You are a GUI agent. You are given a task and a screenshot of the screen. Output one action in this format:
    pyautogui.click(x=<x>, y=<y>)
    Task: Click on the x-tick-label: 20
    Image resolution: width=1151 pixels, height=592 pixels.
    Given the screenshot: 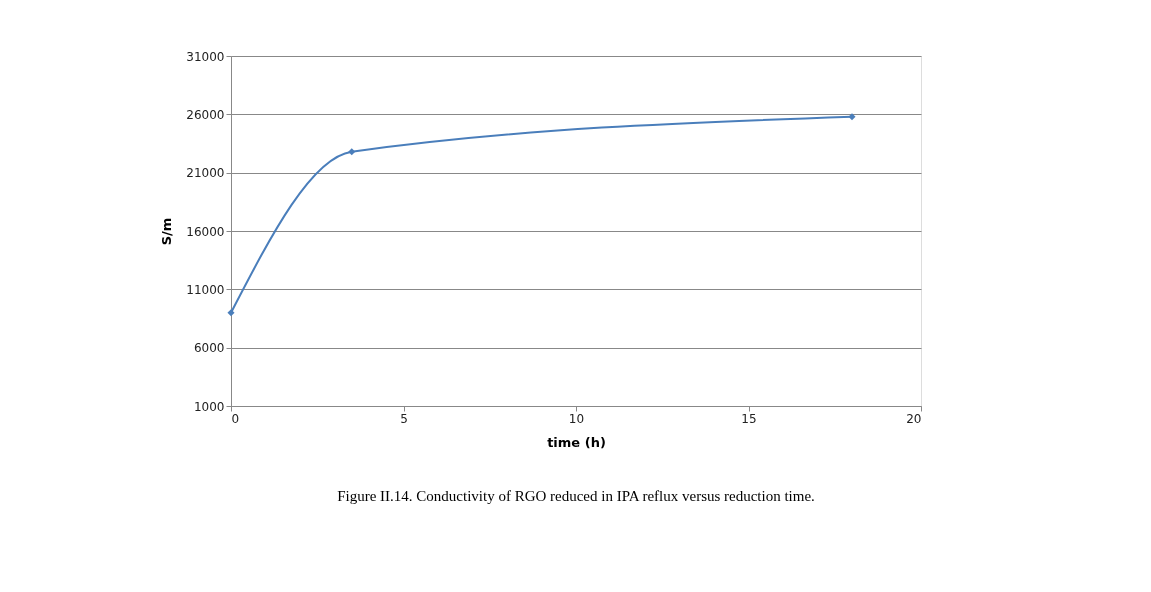 What is the action you would take?
    pyautogui.click(x=914, y=418)
    